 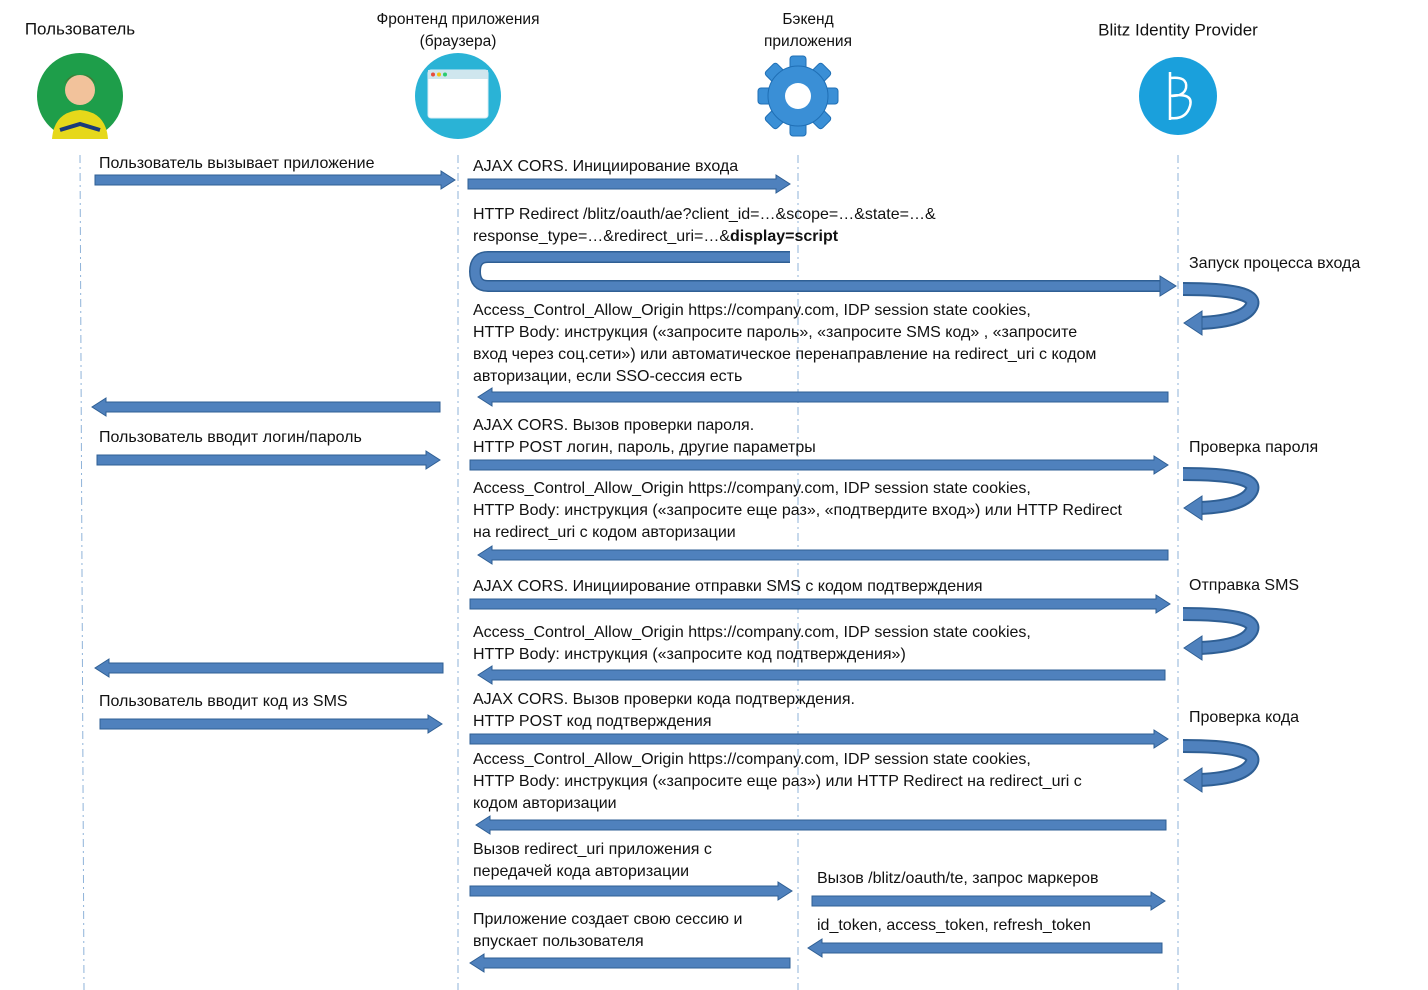 What do you see at coordinates (458, 19) in the screenshot?
I see `participant-label: Фронтенд приложения` at bounding box center [458, 19].